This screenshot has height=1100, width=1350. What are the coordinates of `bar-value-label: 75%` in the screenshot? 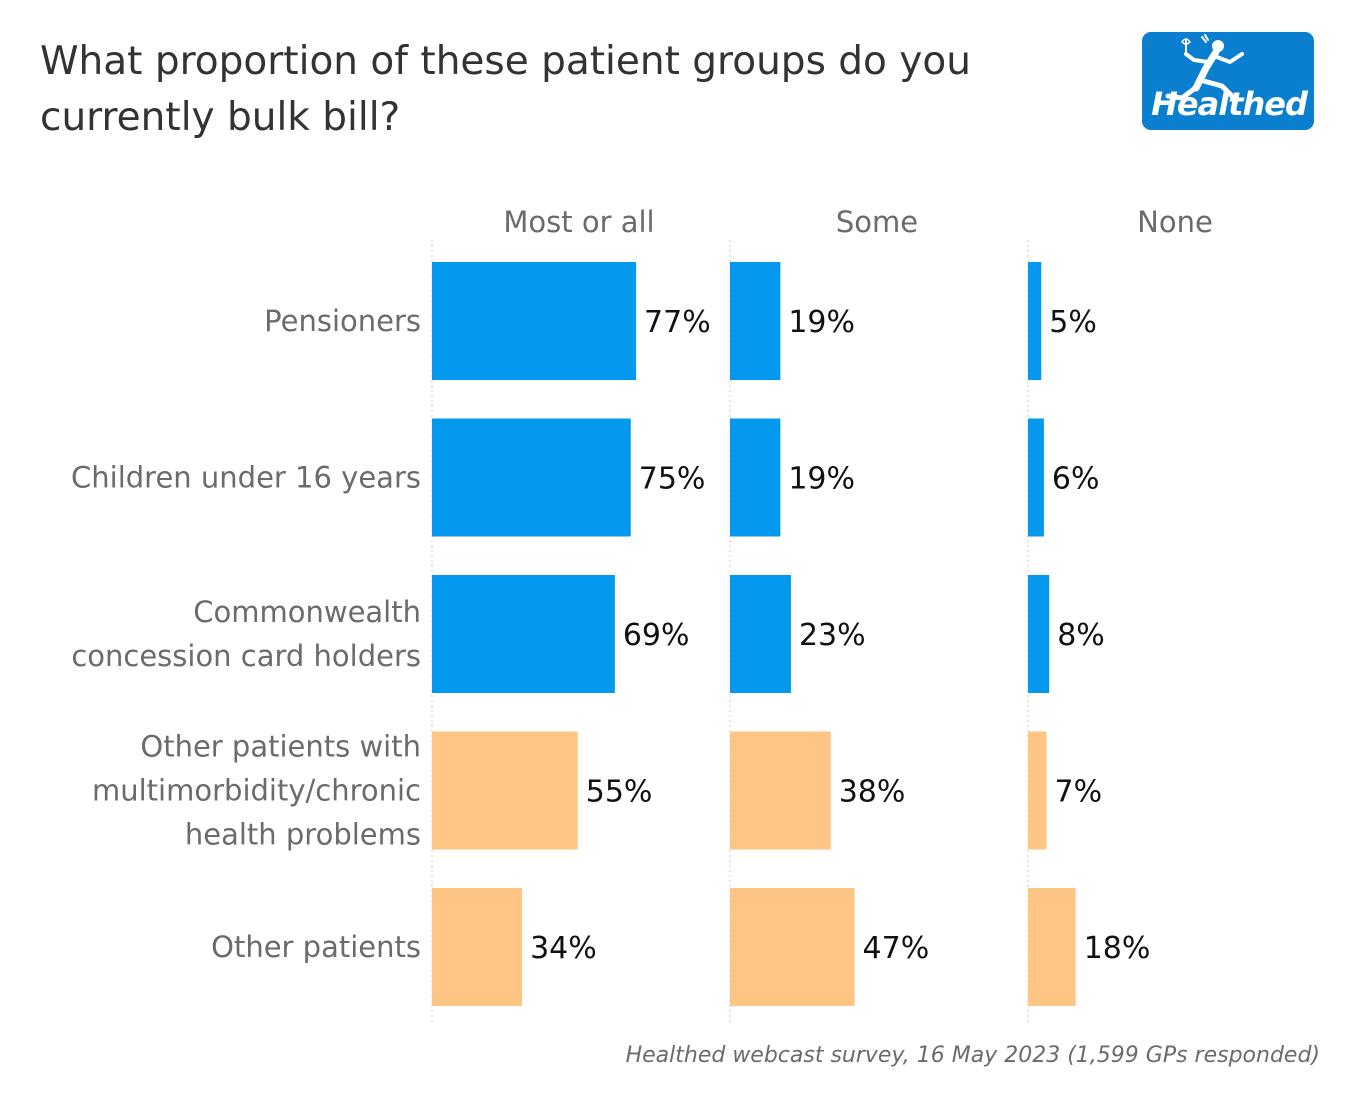 It's located at (672, 479).